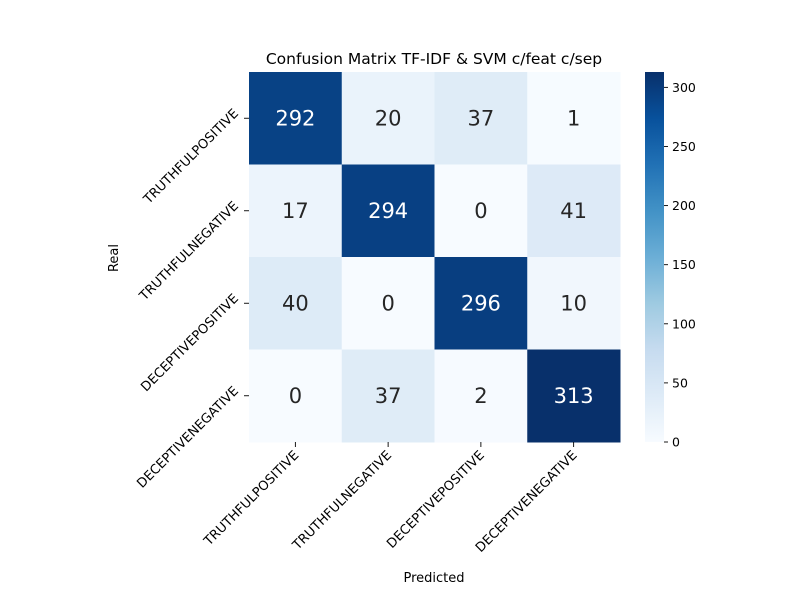 The width and height of the screenshot is (800, 600). I want to click on cell-value-label: 2, so click(480, 396).